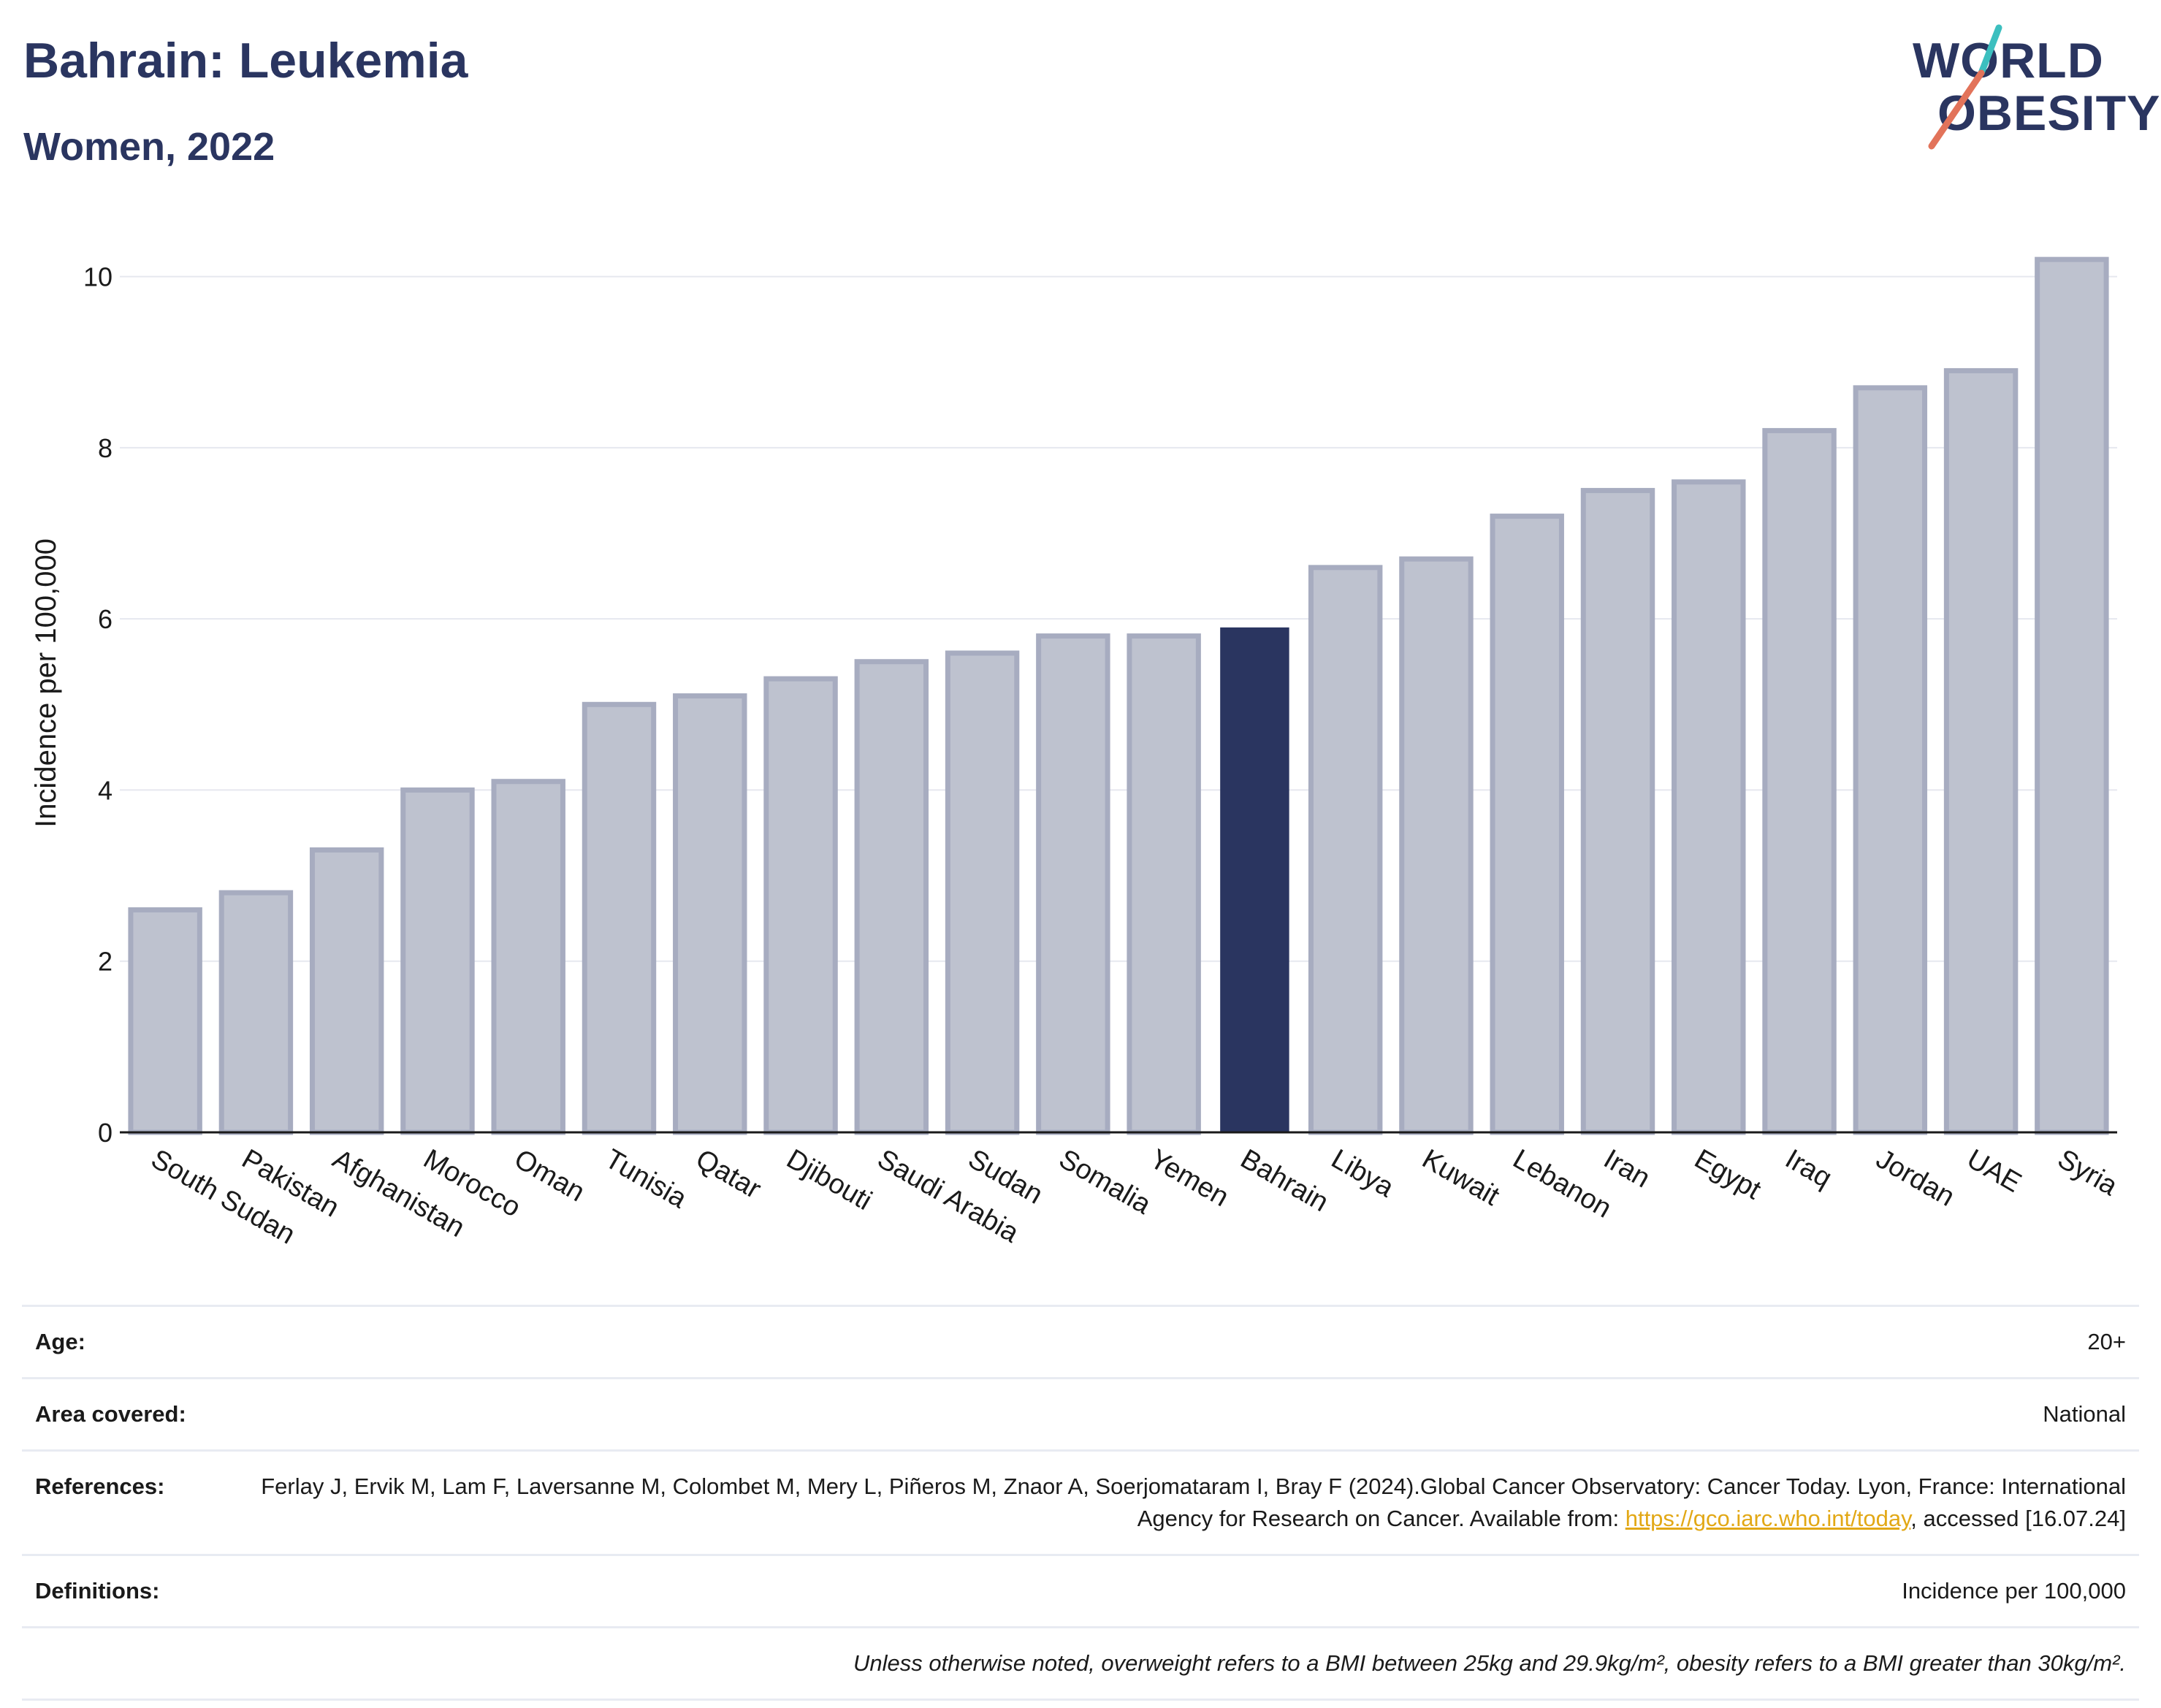  Describe the element at coordinates (1965, 87) in the screenshot. I see `logo-slash-icon` at that location.